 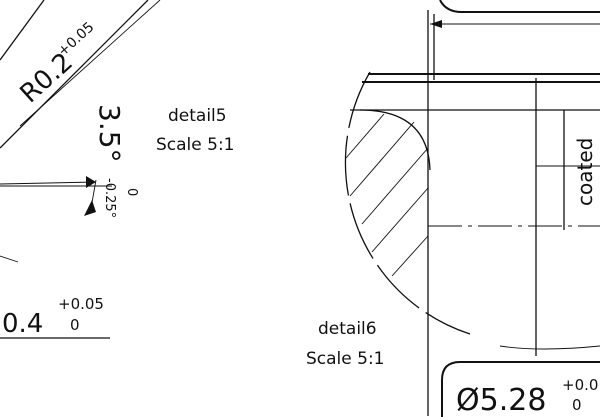 I want to click on detail6-detail-circle, so click(x=407, y=203).